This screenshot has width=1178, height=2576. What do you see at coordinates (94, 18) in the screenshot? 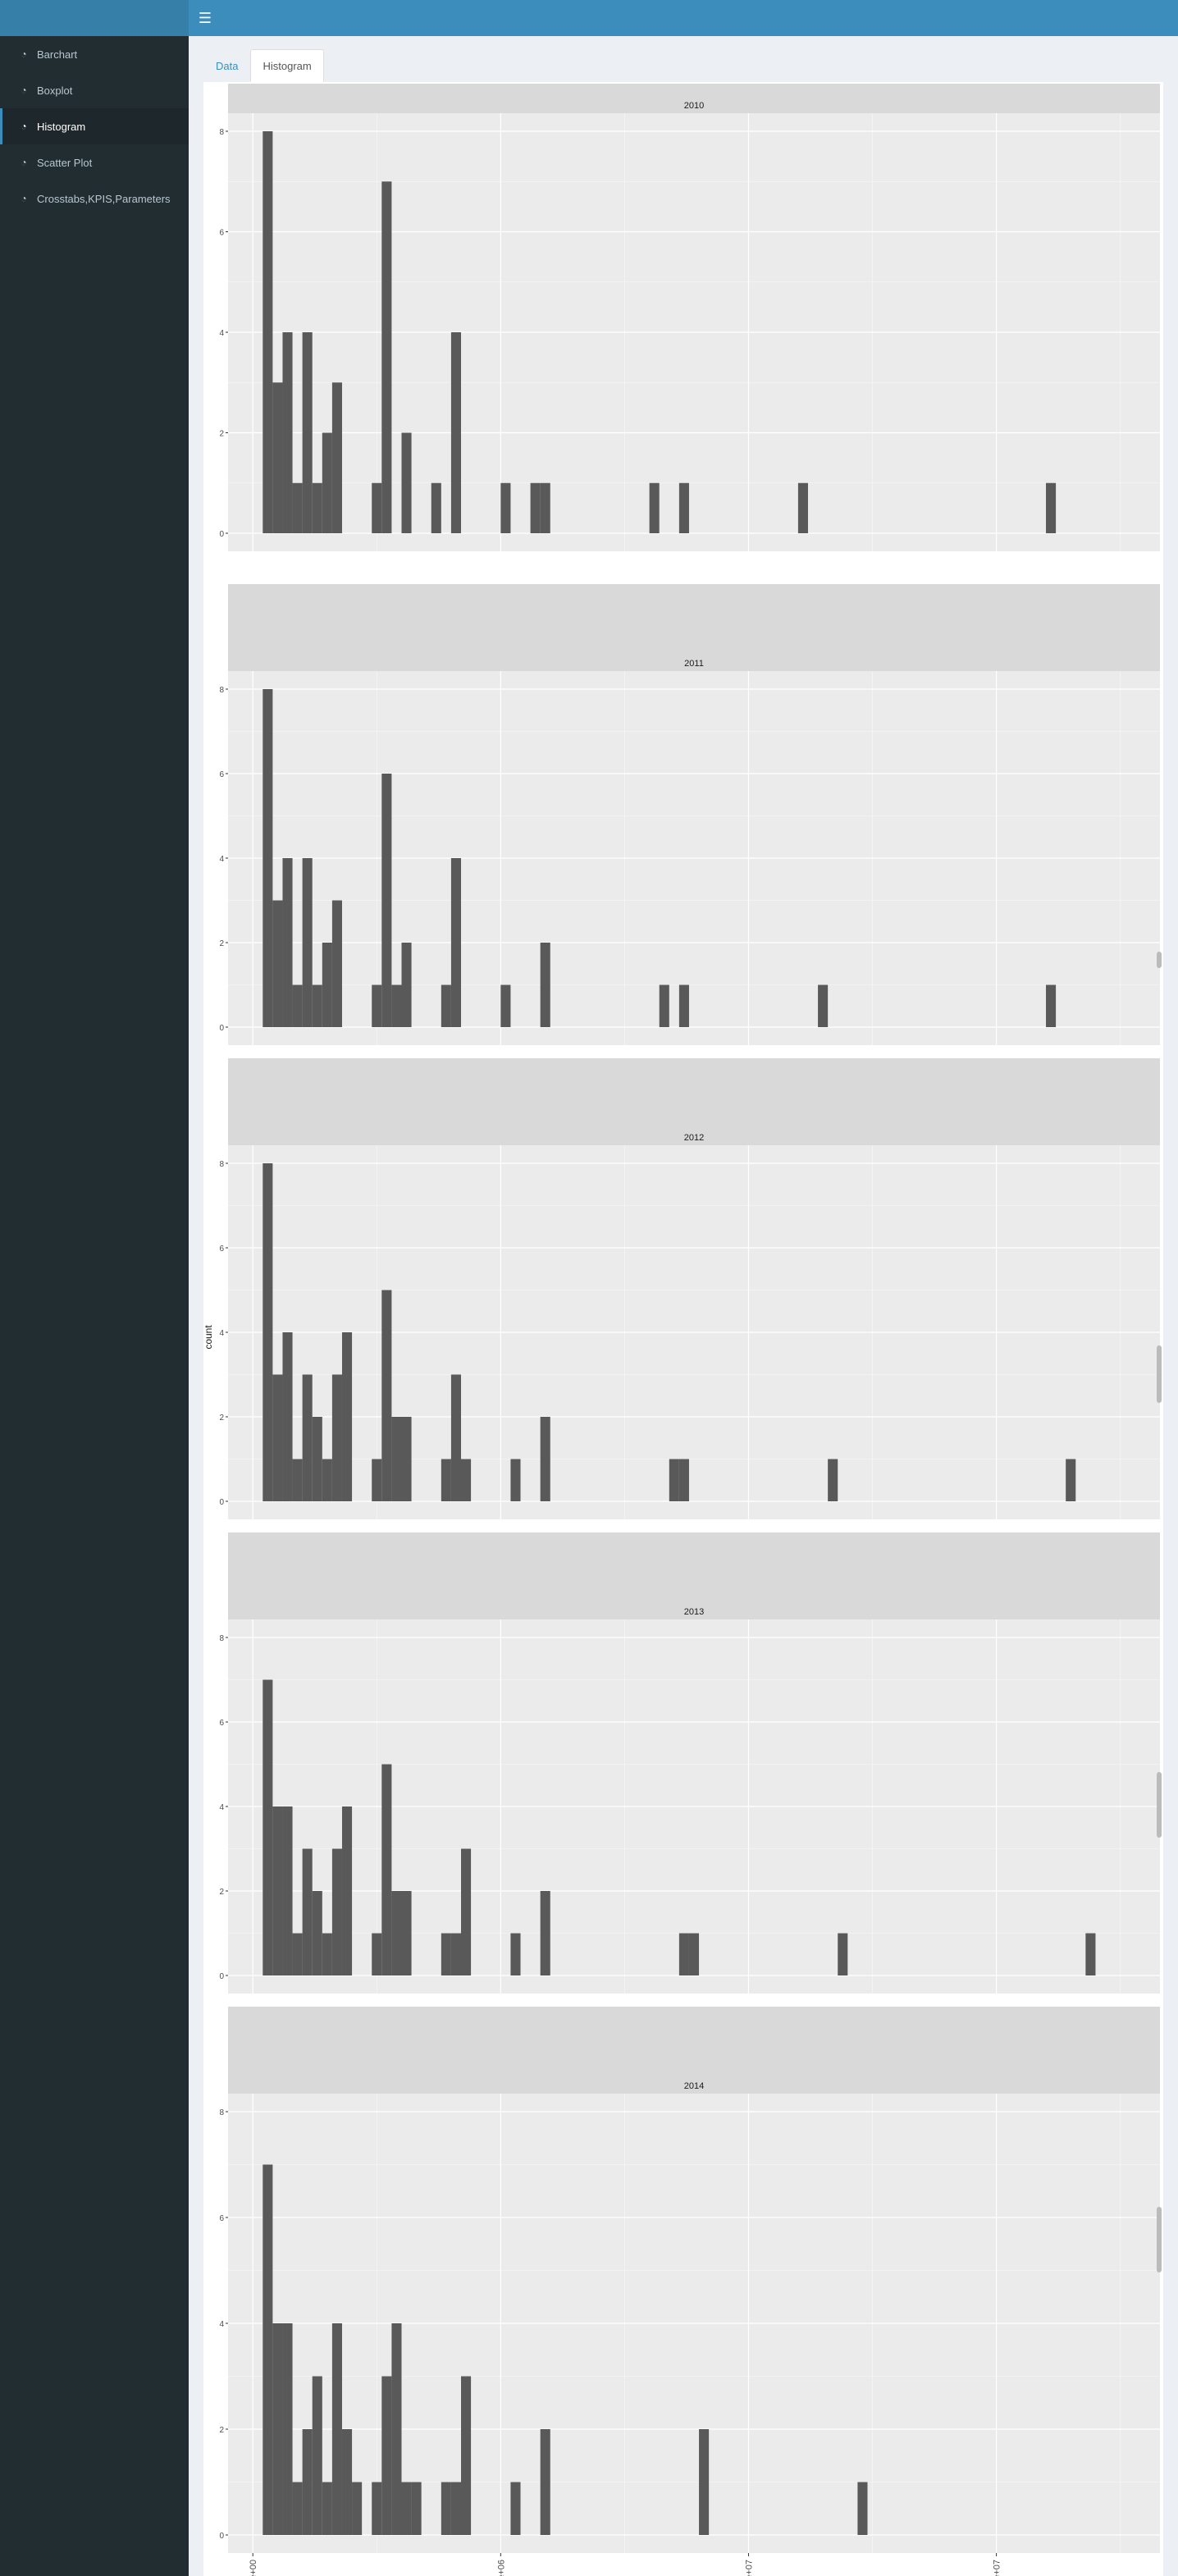
I see `logo-area` at bounding box center [94, 18].